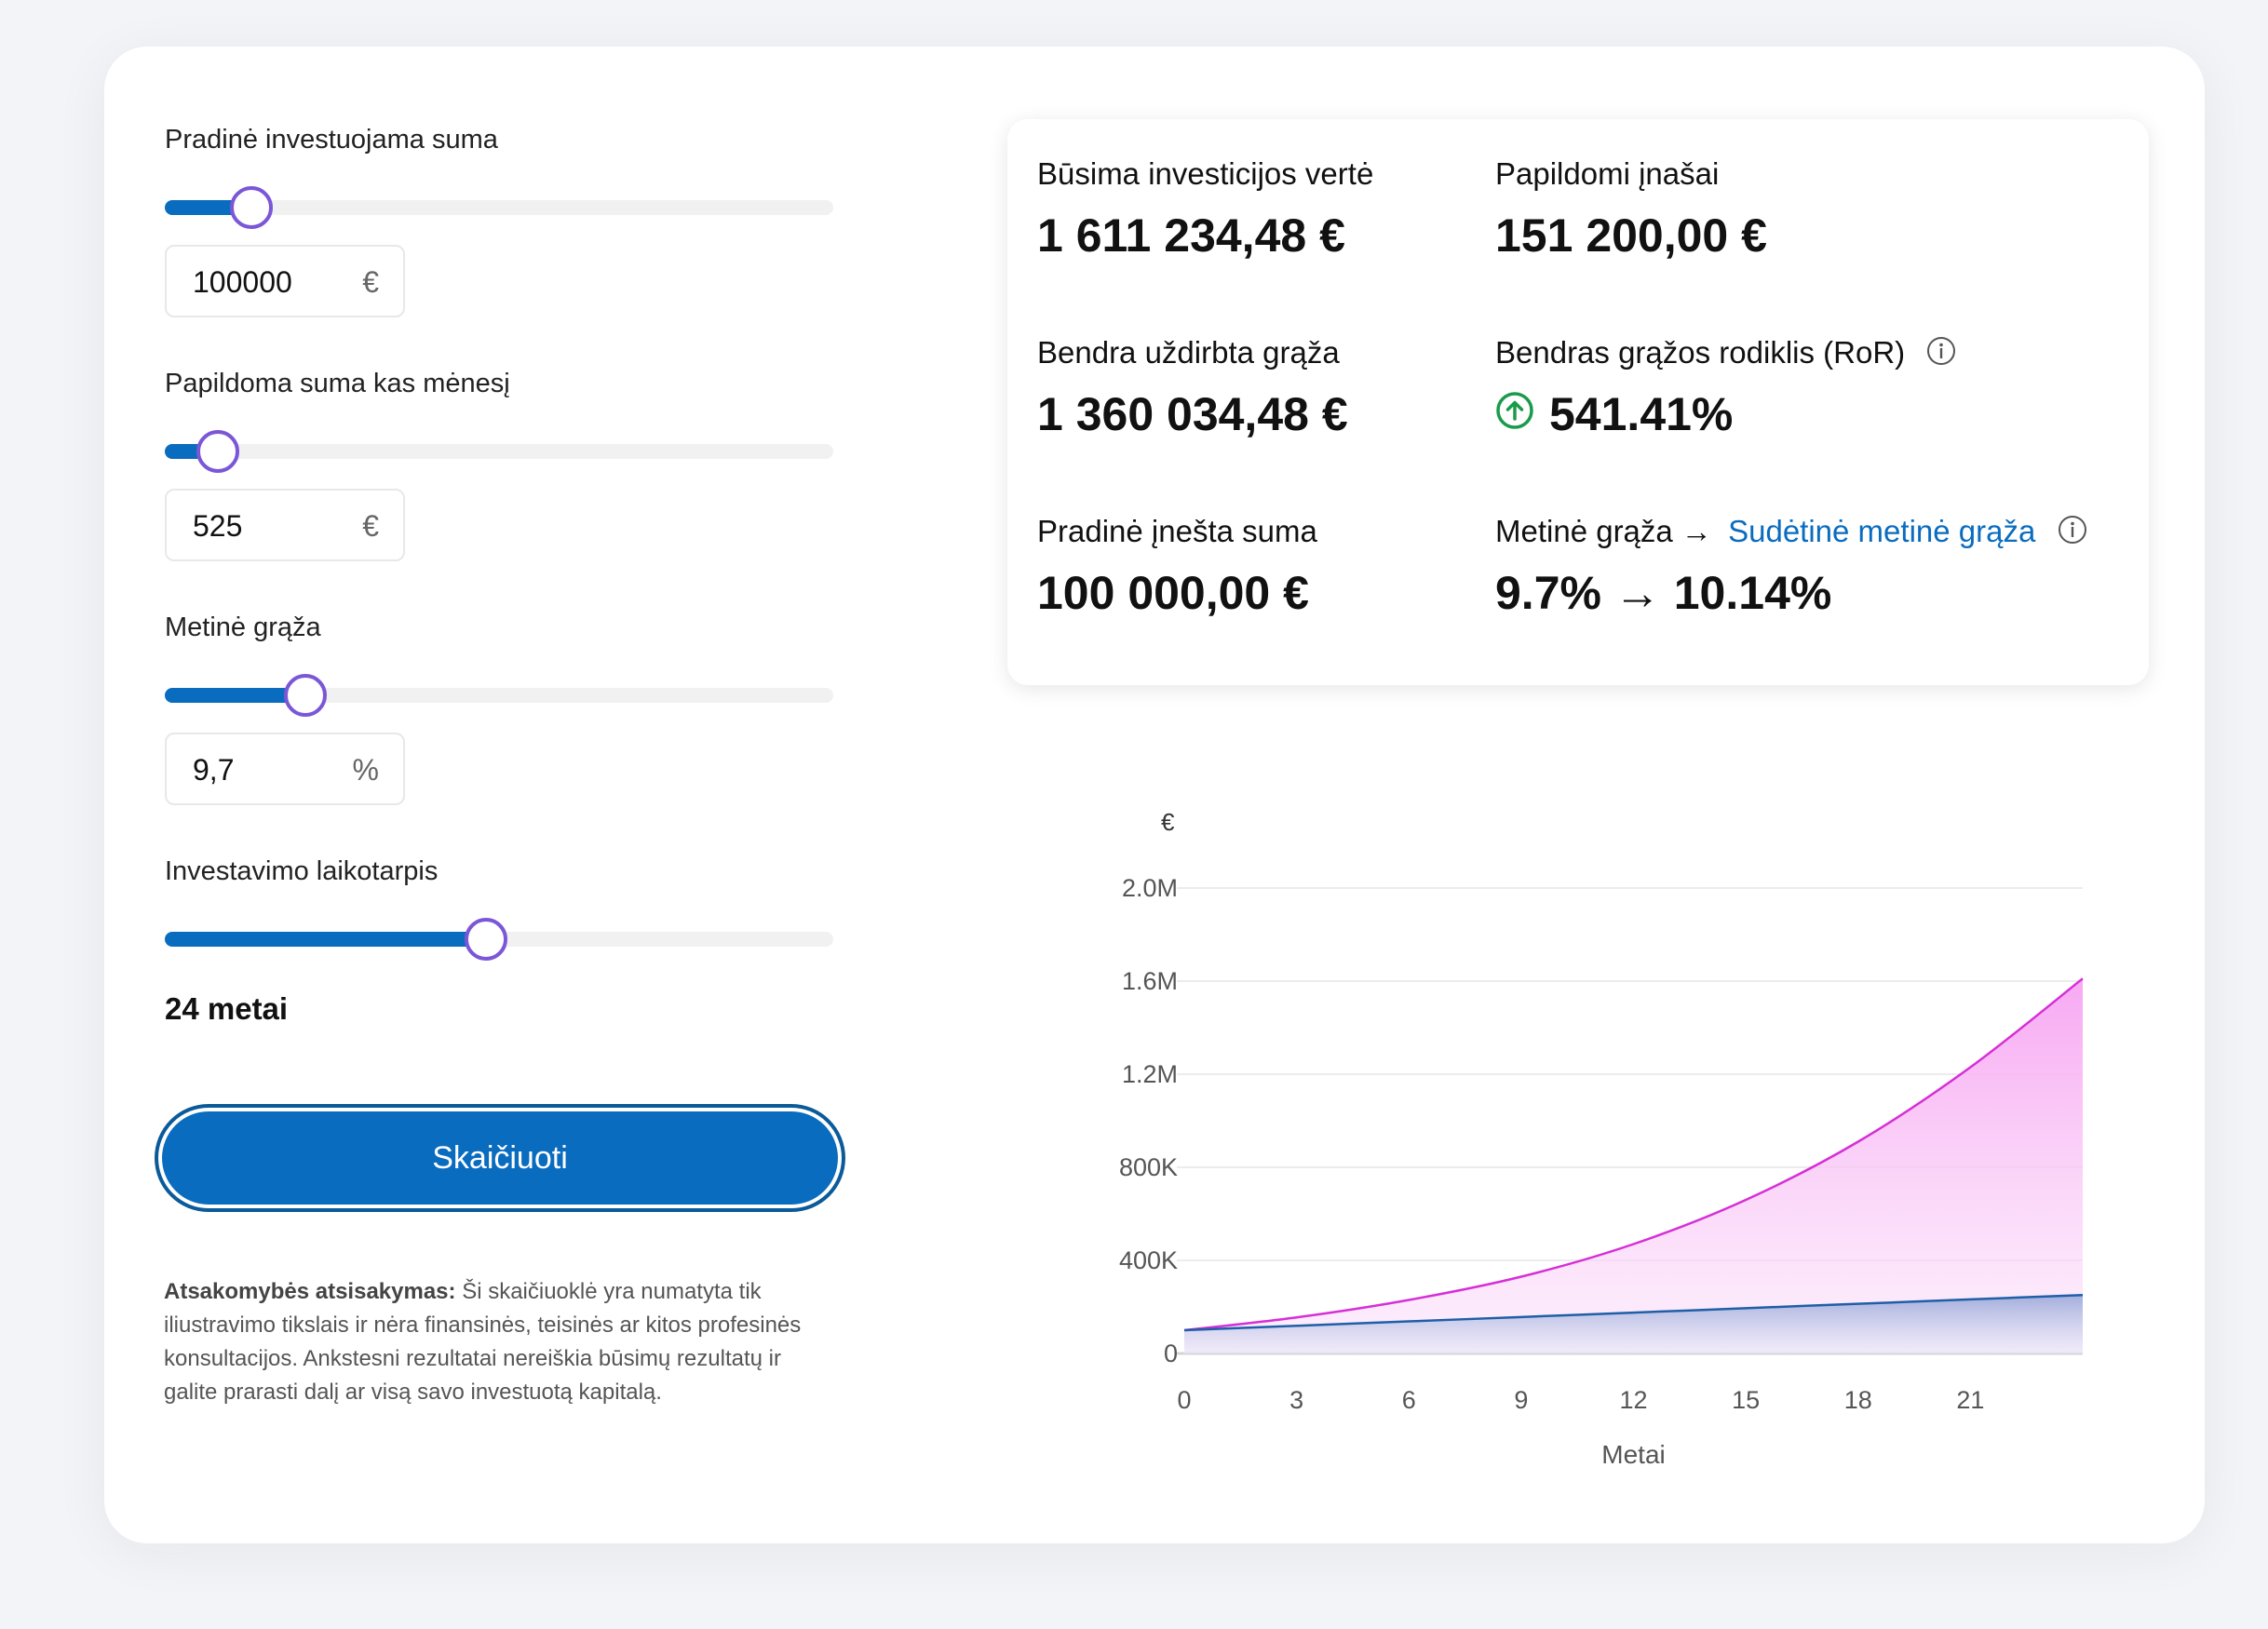 This screenshot has width=2268, height=1629. Describe the element at coordinates (285, 769) in the screenshot. I see `annual-return-input: 9,7 %` at that location.